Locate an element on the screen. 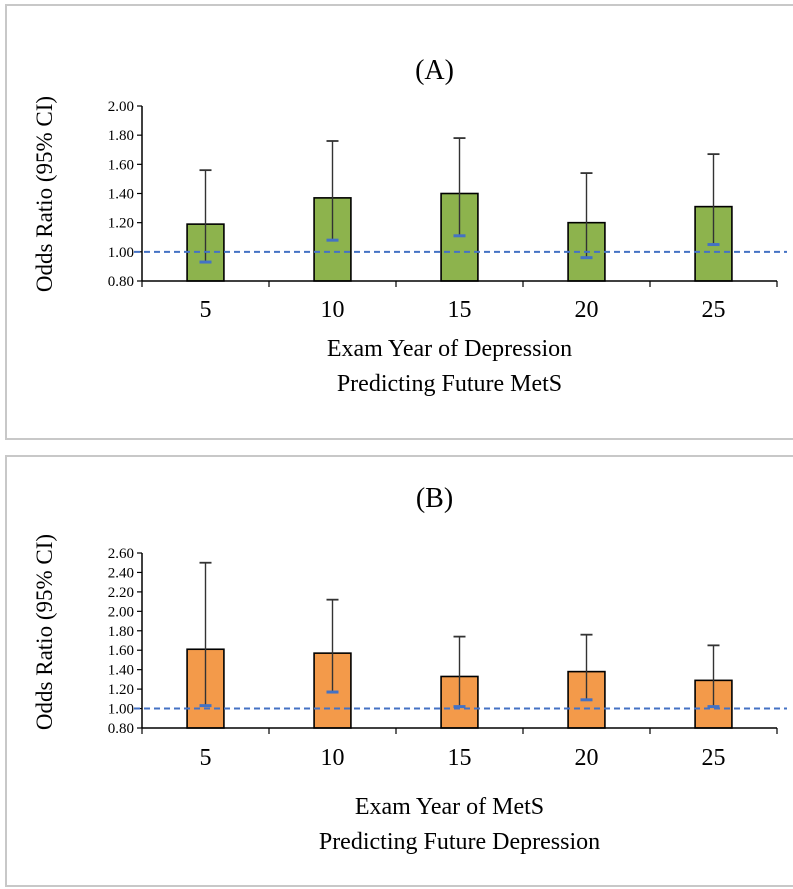 The height and width of the screenshot is (889, 793). chart-a-xlabel-line-1: Exam Year of Depression is located at coordinates (449, 349).